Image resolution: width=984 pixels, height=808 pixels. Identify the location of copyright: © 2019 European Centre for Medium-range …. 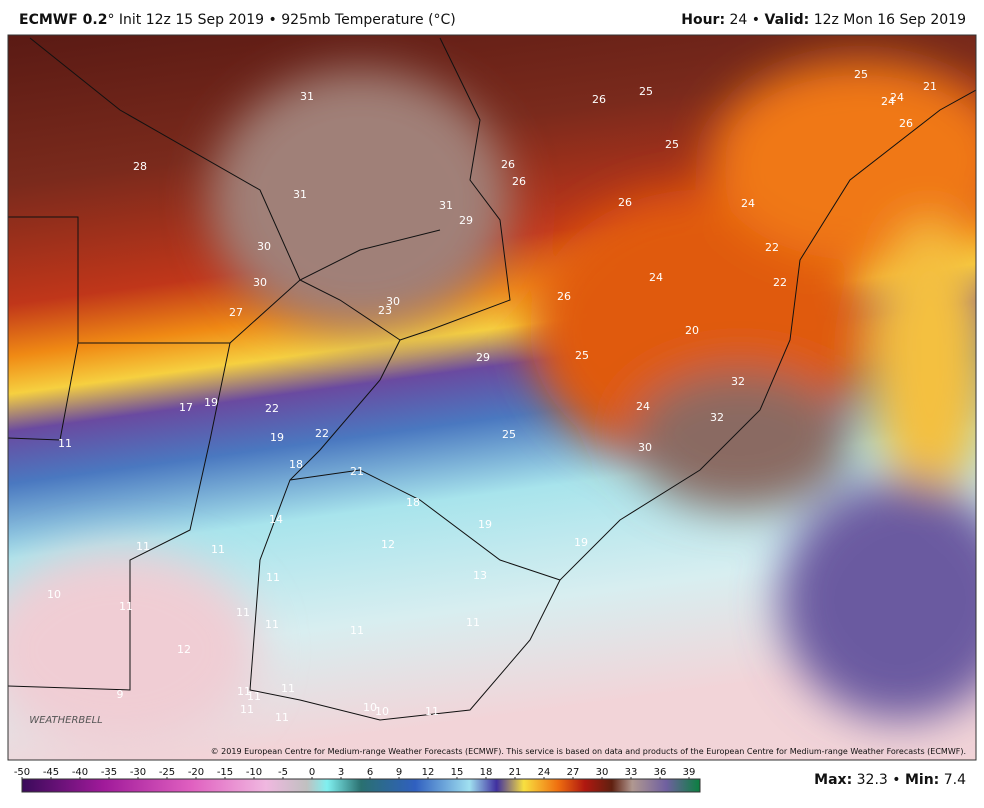
(588, 751).